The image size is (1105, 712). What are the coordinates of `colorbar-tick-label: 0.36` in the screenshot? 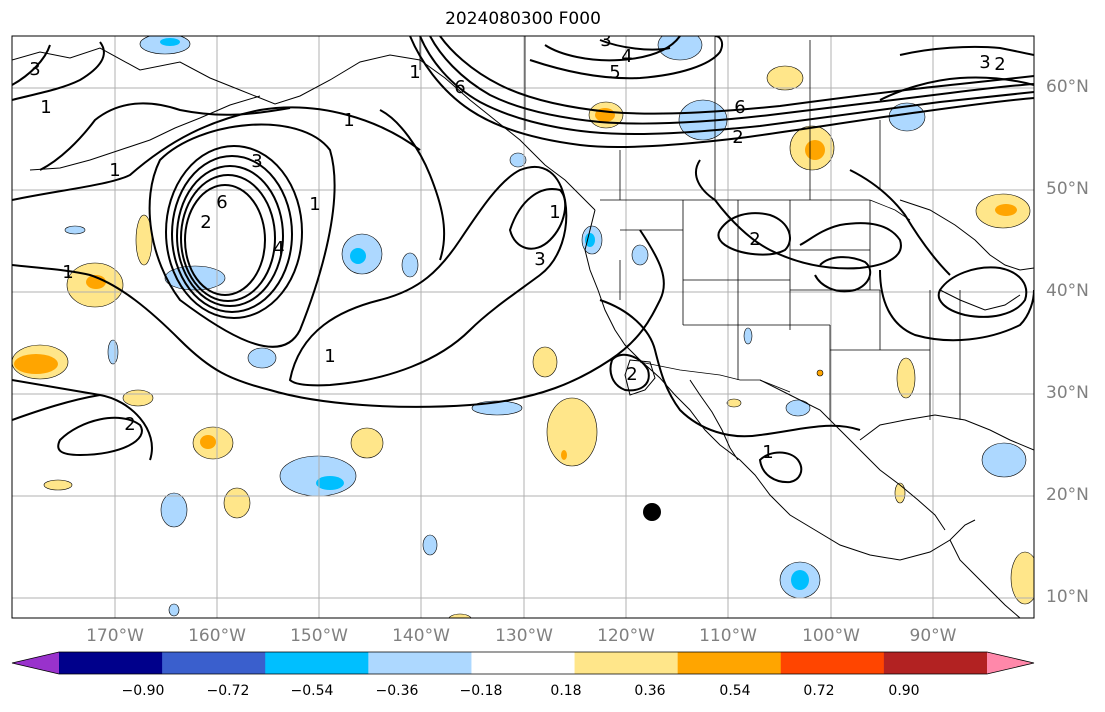 It's located at (650, 691).